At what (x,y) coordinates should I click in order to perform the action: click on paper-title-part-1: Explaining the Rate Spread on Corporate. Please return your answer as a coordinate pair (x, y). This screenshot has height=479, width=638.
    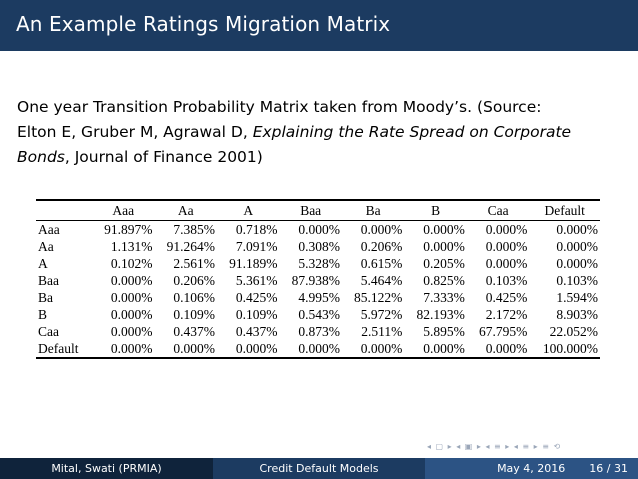
    Looking at the image, I should click on (412, 132).